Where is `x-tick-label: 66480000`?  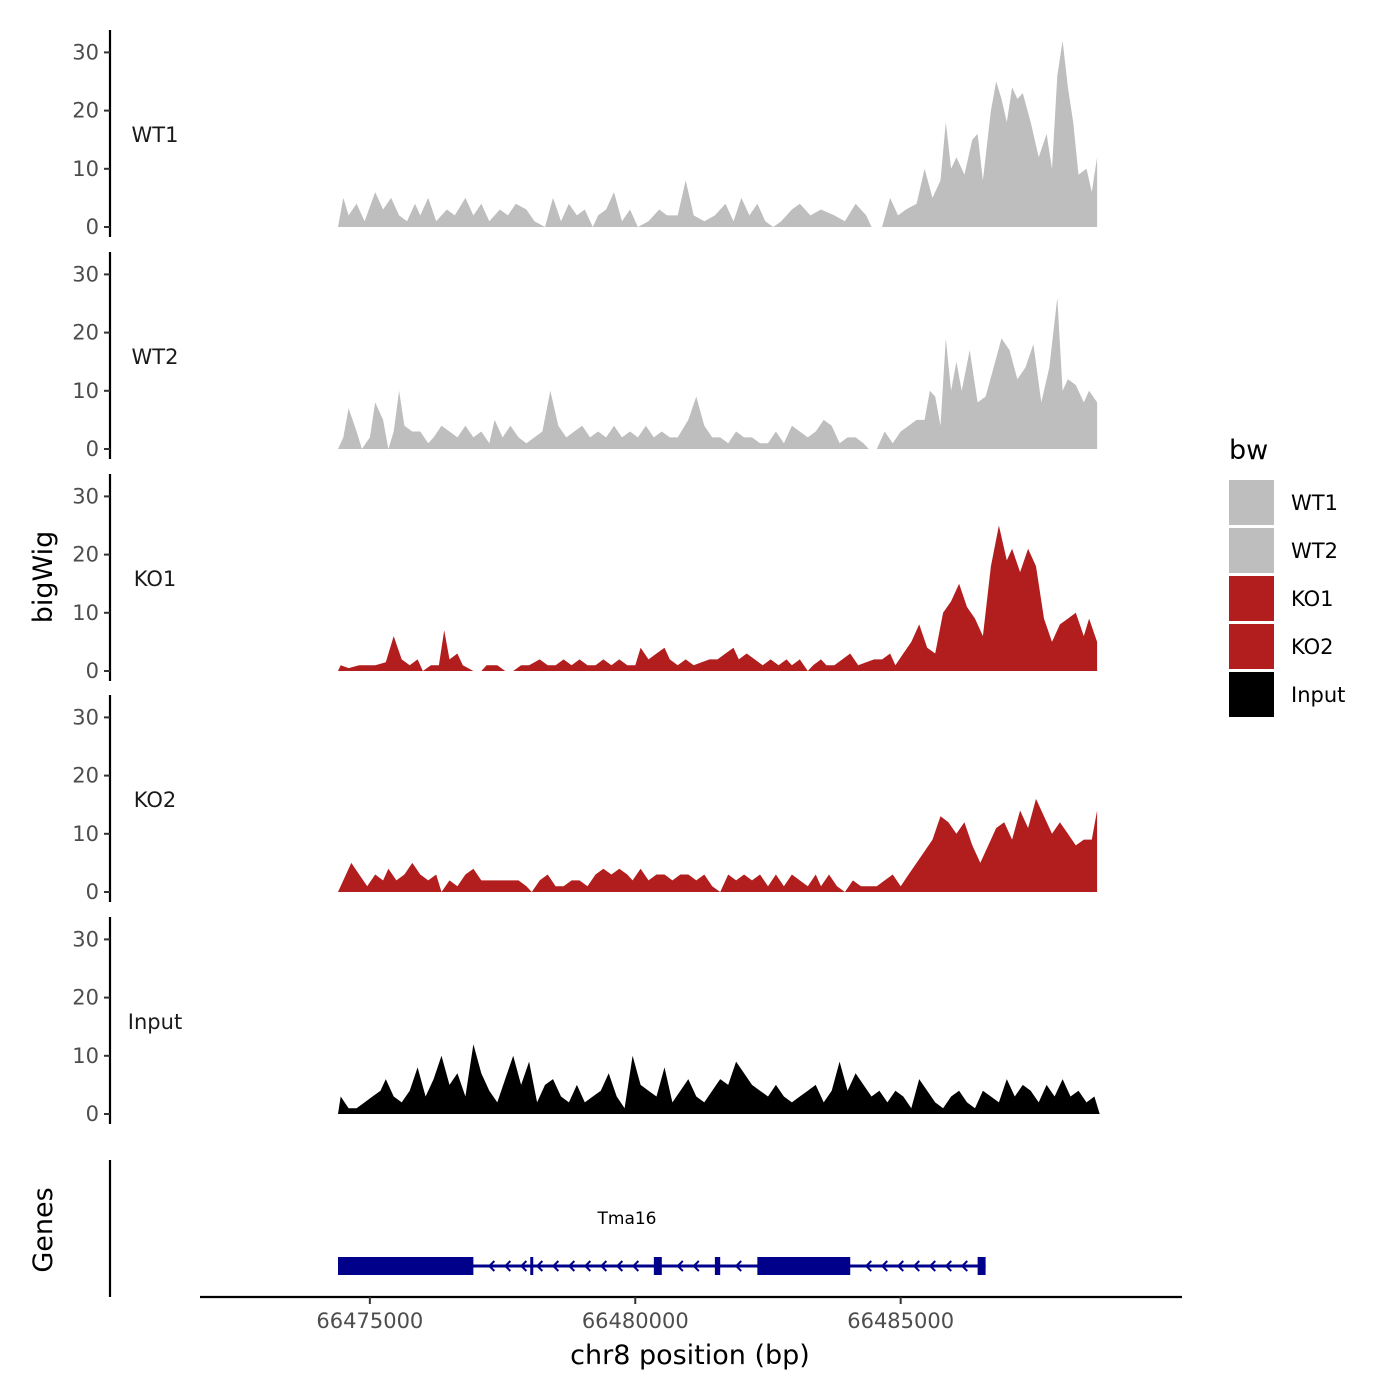 x-tick-label: 66480000 is located at coordinates (635, 1321).